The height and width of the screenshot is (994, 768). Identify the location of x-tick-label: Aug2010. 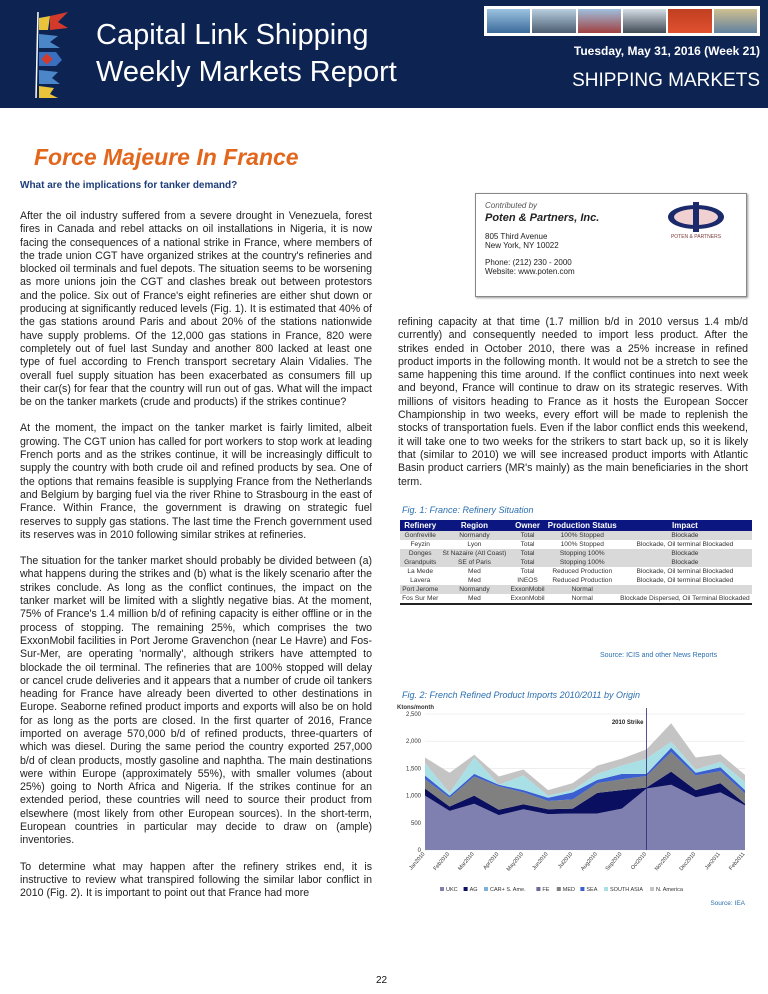
(589, 861).